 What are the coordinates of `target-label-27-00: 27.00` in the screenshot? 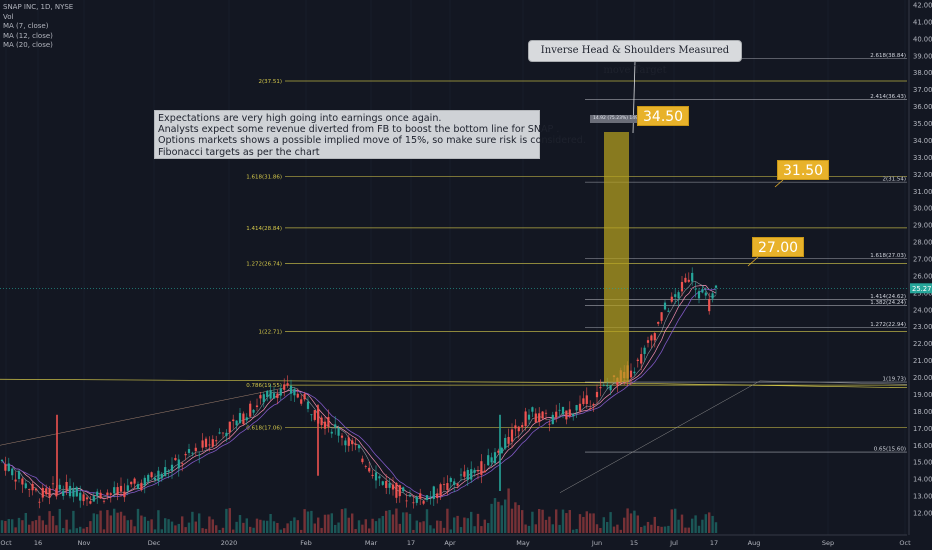 It's located at (778, 247).